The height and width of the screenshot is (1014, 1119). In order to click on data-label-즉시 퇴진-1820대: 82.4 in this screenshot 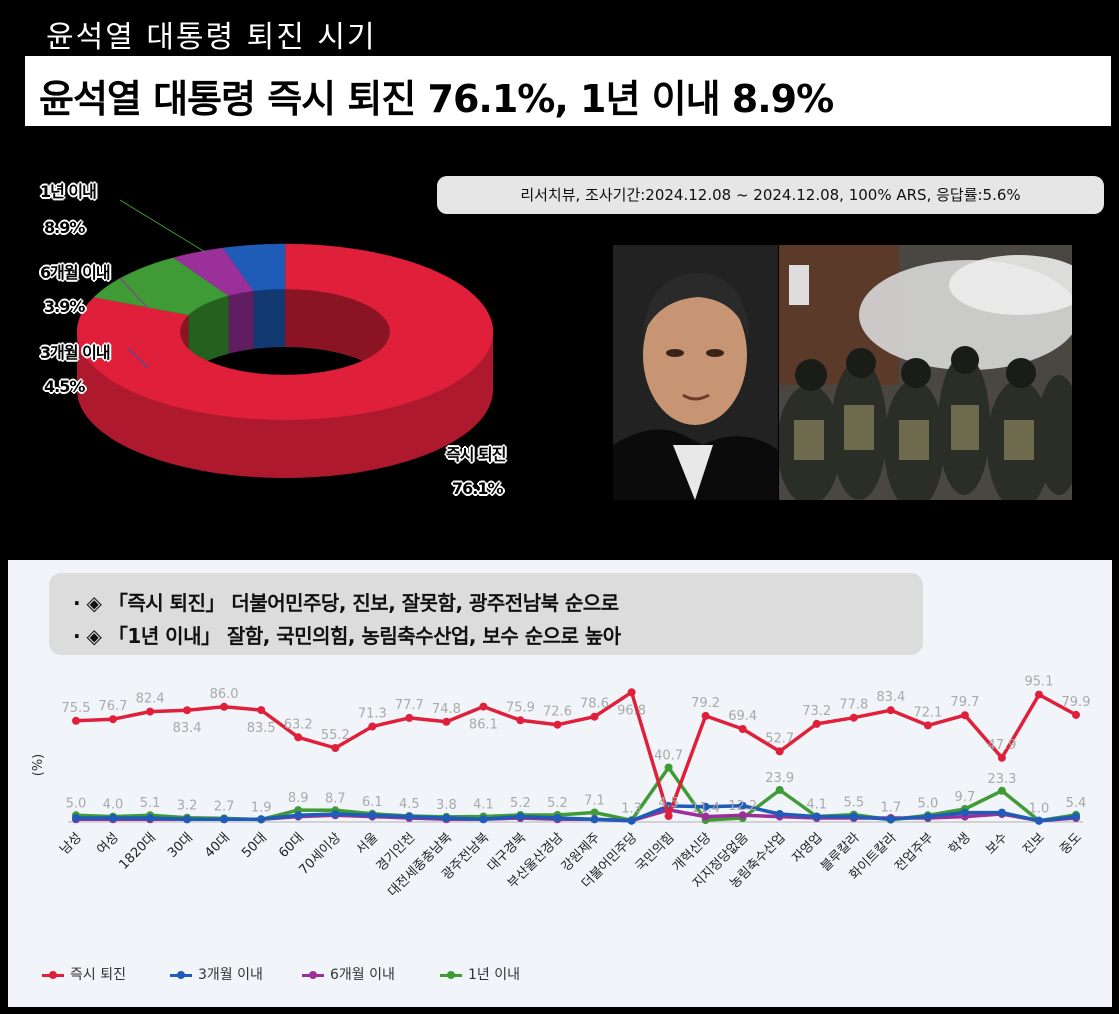, I will do `click(150, 699)`.